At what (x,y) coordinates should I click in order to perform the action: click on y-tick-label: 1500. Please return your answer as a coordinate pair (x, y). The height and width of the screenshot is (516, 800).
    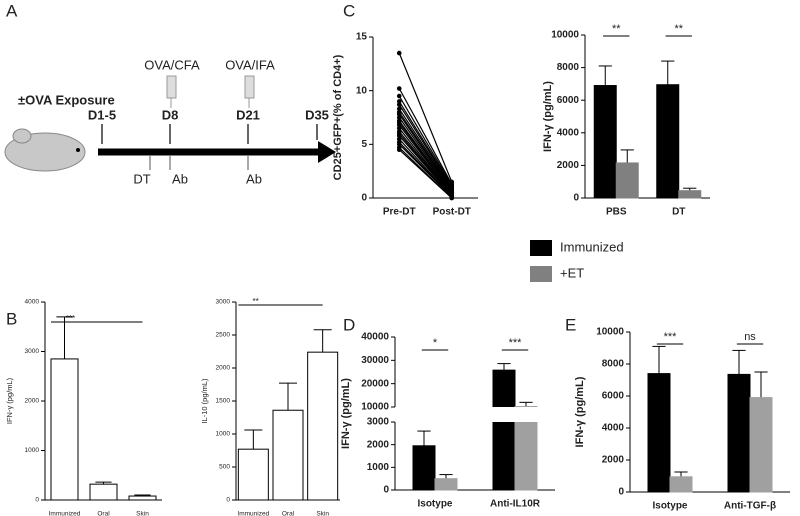
    Looking at the image, I should click on (223, 401).